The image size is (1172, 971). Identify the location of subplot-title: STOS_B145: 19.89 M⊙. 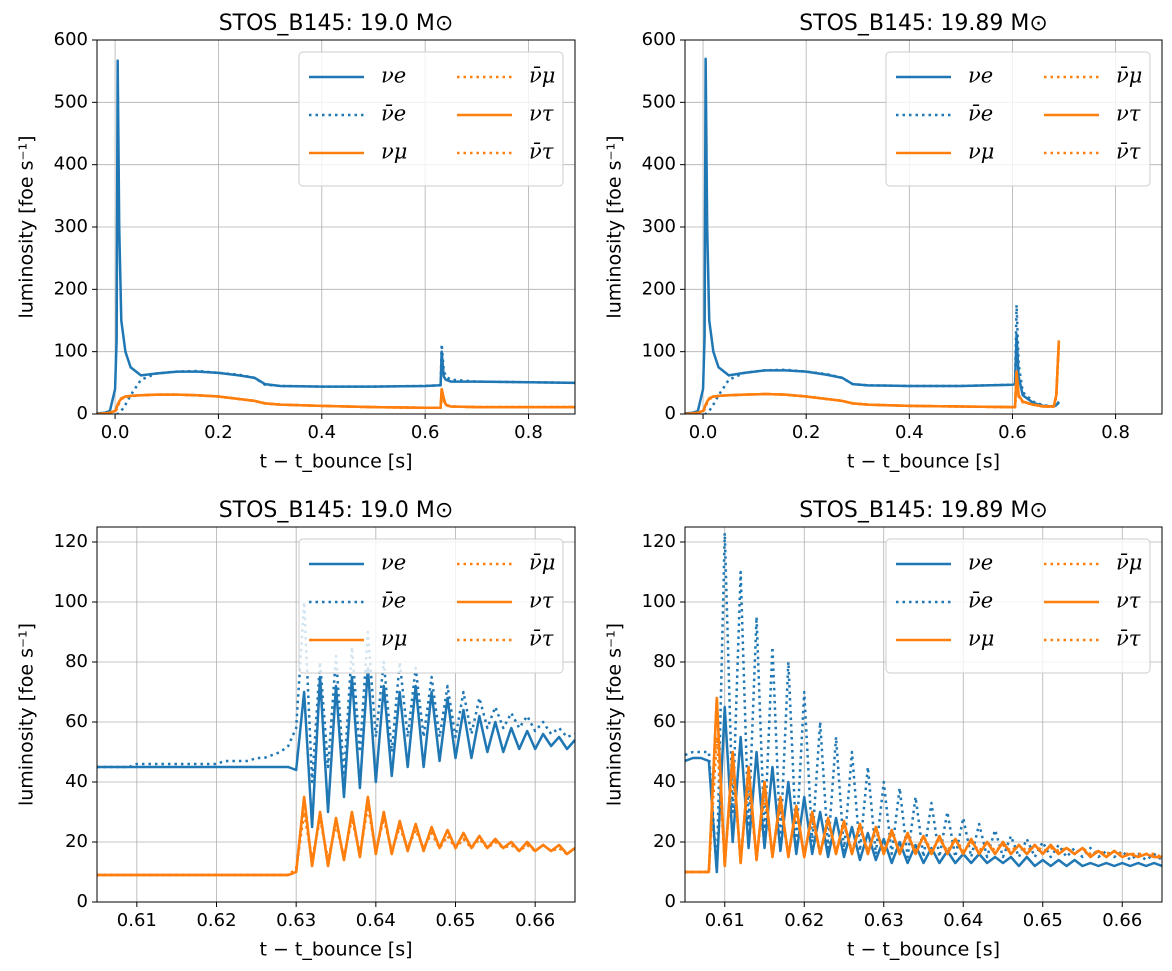
(923, 23).